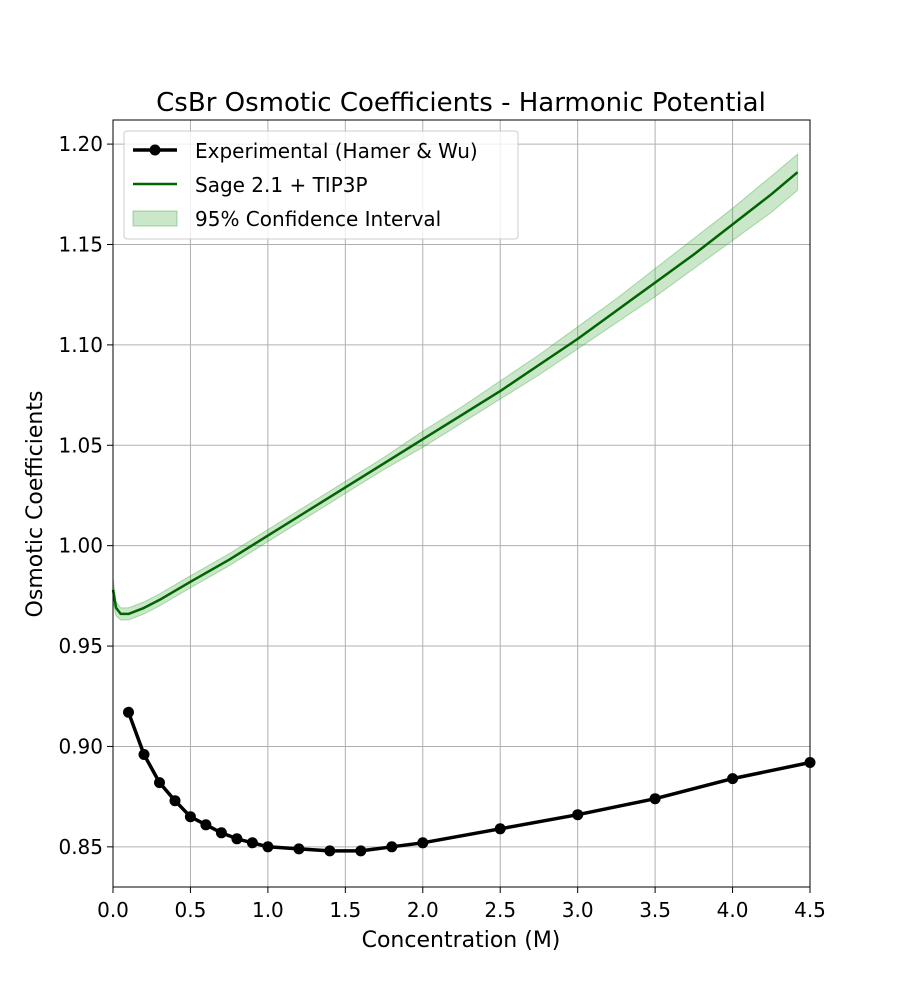 This screenshot has width=900, height=1000. What do you see at coordinates (733, 910) in the screenshot?
I see `x-tick-label: 4.0` at bounding box center [733, 910].